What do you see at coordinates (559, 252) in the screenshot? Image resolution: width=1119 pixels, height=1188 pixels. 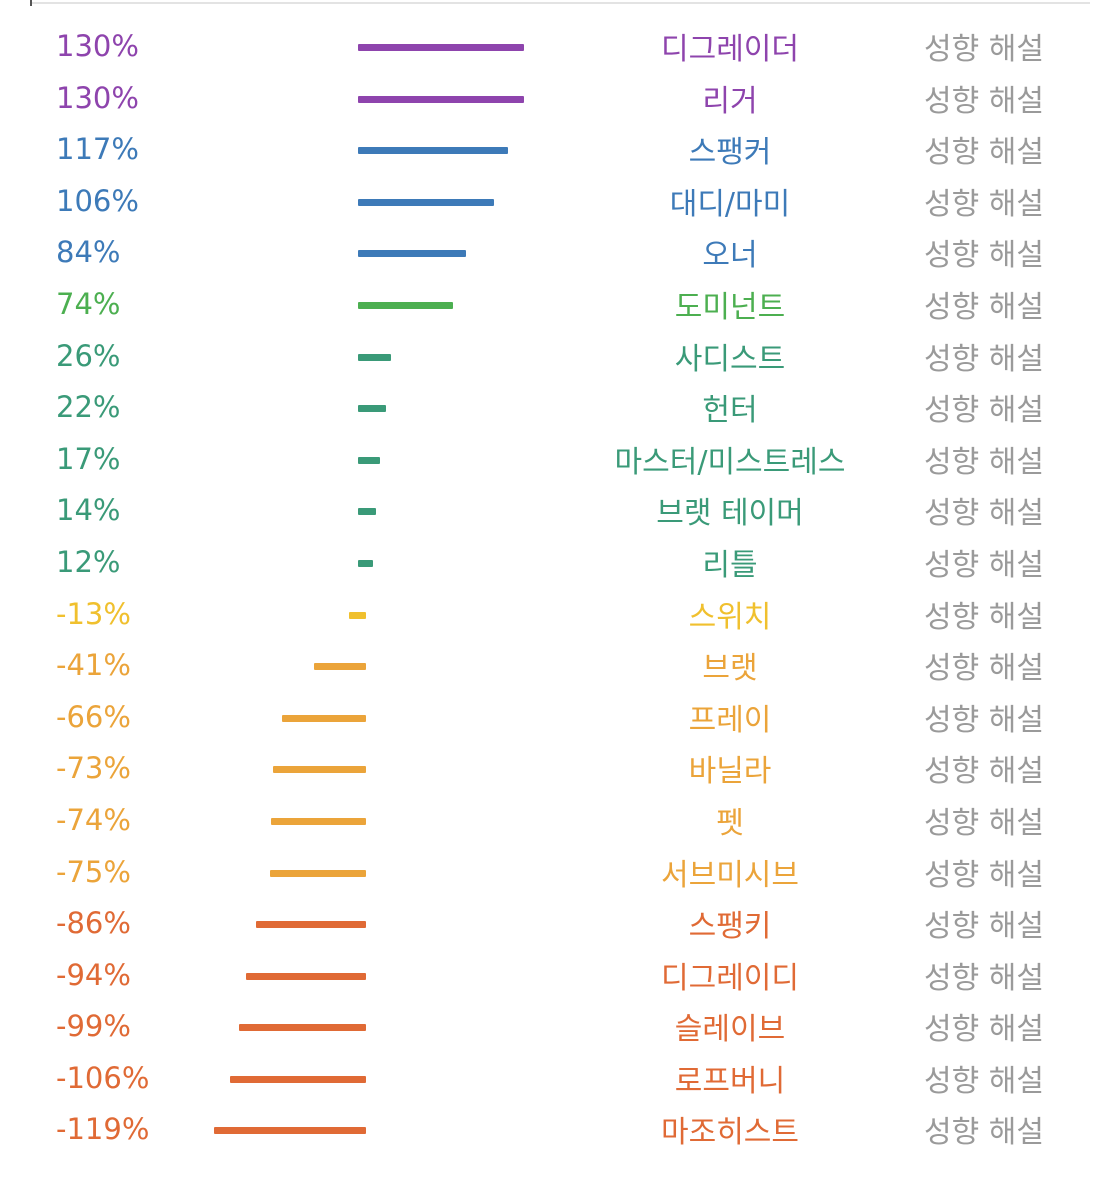 I see `chart-row: 84% 오너 성향 해설` at bounding box center [559, 252].